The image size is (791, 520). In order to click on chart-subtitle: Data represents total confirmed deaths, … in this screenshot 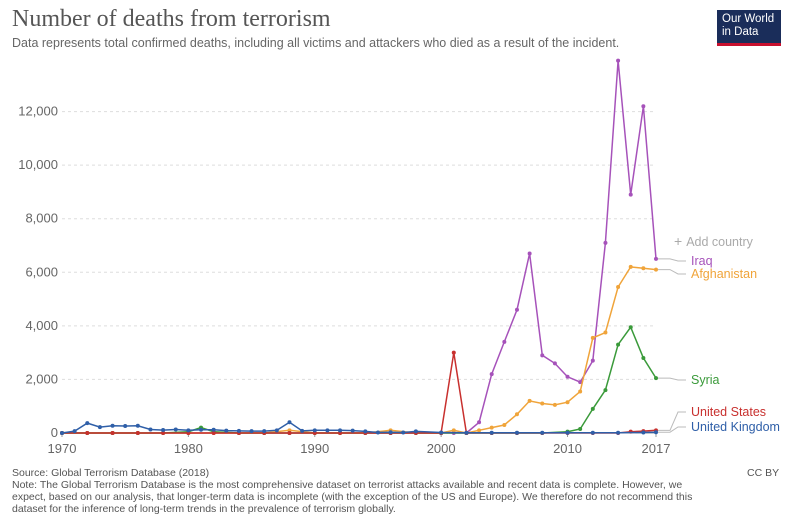, I will do `click(316, 43)`.